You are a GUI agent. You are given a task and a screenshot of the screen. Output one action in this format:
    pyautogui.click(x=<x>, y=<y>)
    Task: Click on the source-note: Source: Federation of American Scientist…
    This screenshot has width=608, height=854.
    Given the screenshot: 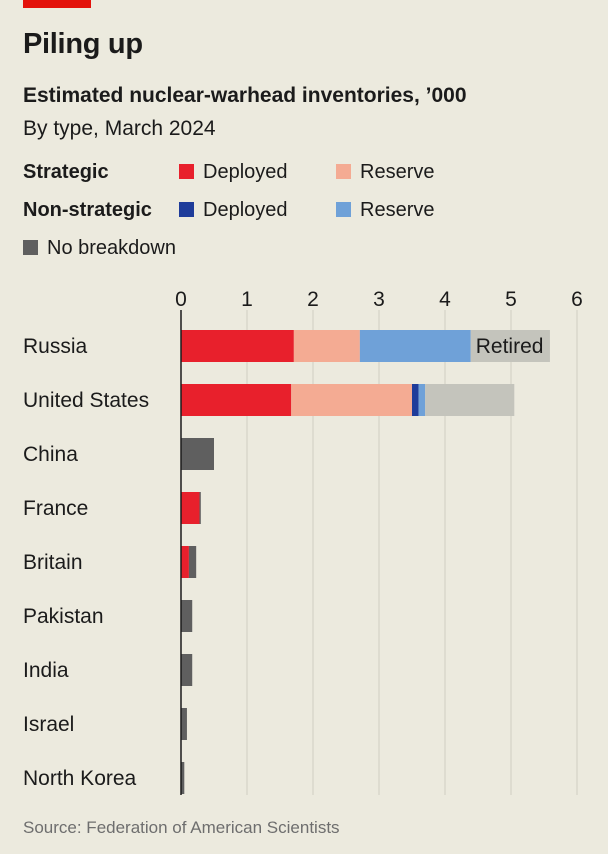 What is the action you would take?
    pyautogui.click(x=181, y=827)
    